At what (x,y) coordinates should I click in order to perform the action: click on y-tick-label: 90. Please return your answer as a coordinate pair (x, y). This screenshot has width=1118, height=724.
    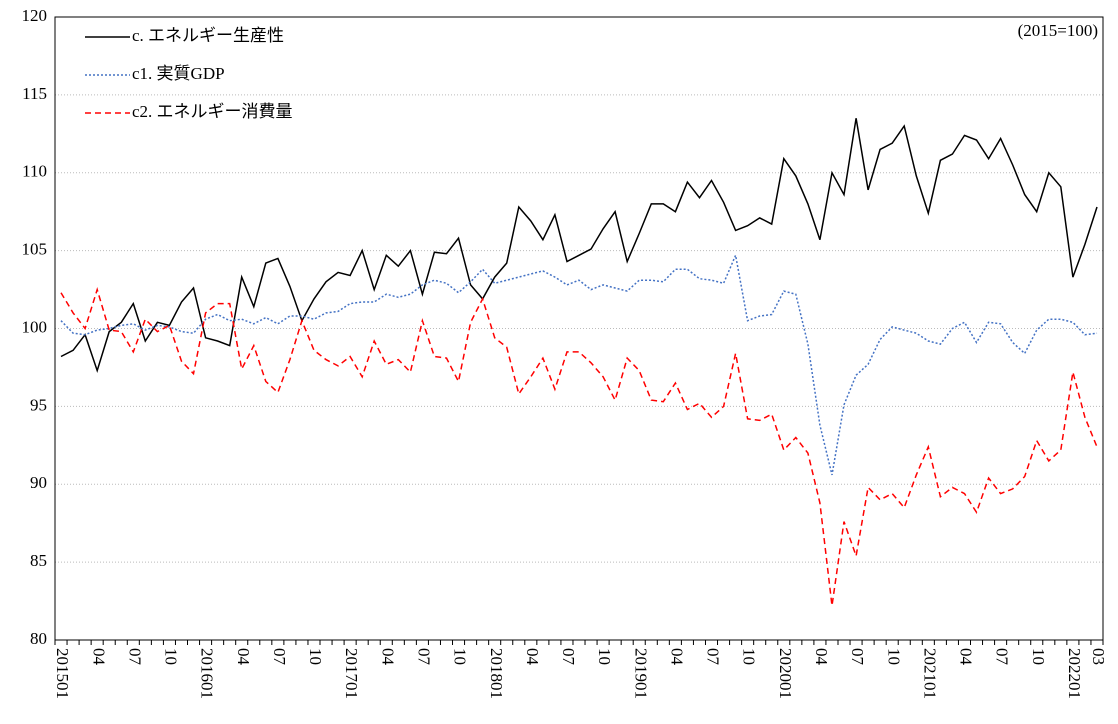
    Looking at the image, I should click on (38, 482).